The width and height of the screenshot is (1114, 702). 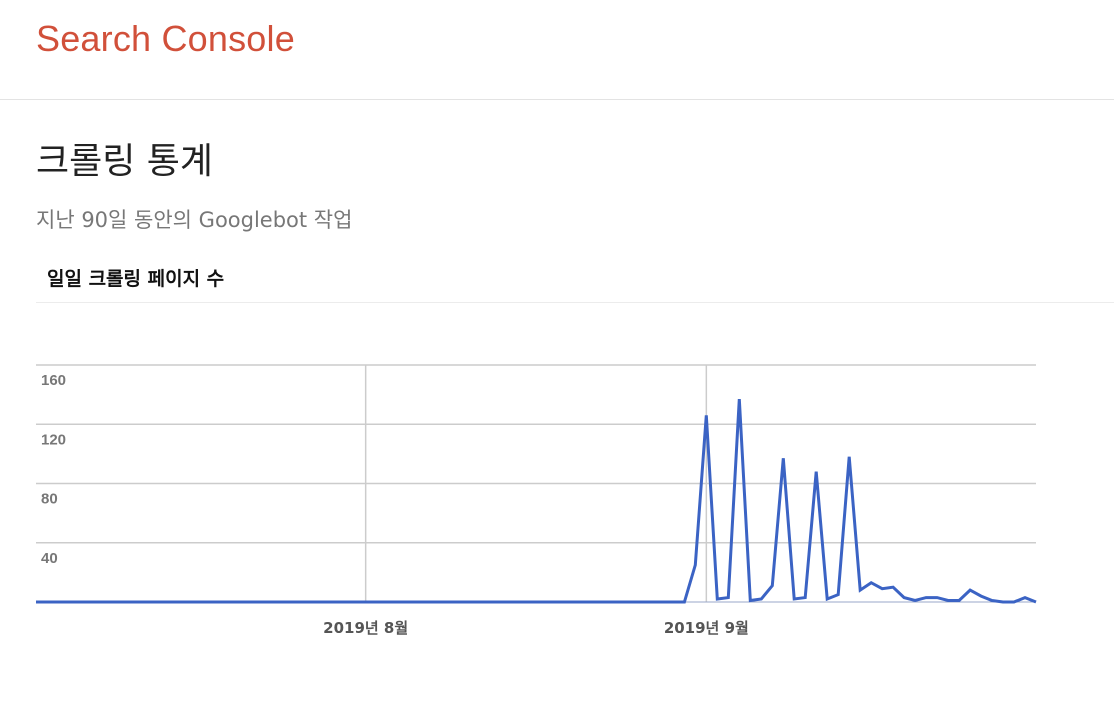 I want to click on page-subtitle: 지난 90일 동안의 Googlebot 작업, so click(x=194, y=220).